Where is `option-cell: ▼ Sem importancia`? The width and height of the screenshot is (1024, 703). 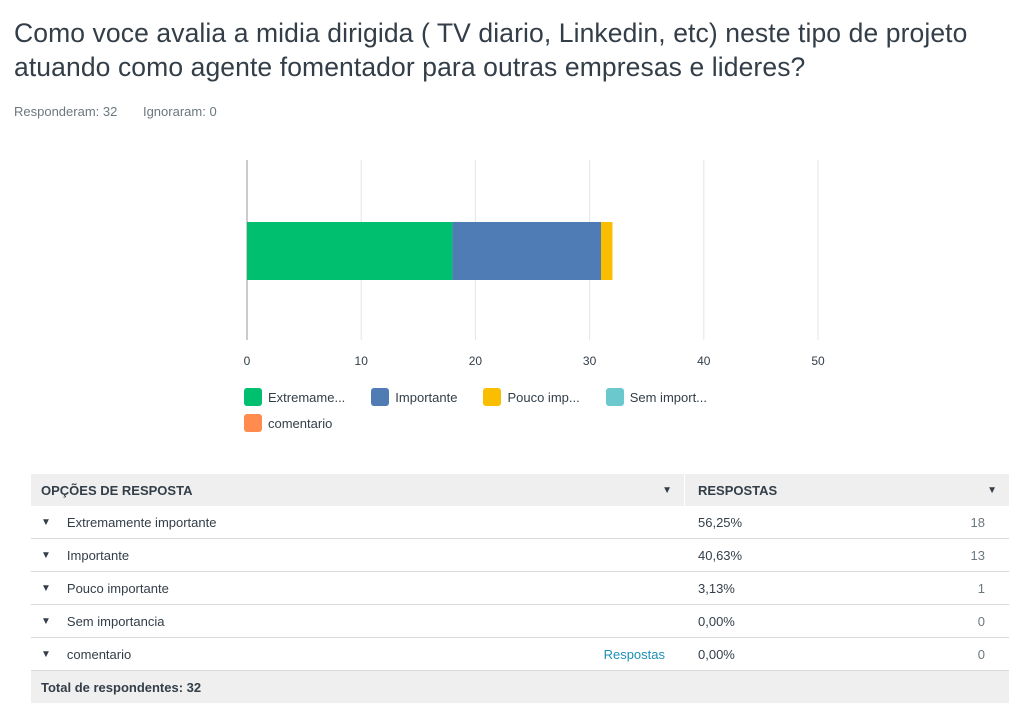 option-cell: ▼ Sem importancia is located at coordinates (358, 621).